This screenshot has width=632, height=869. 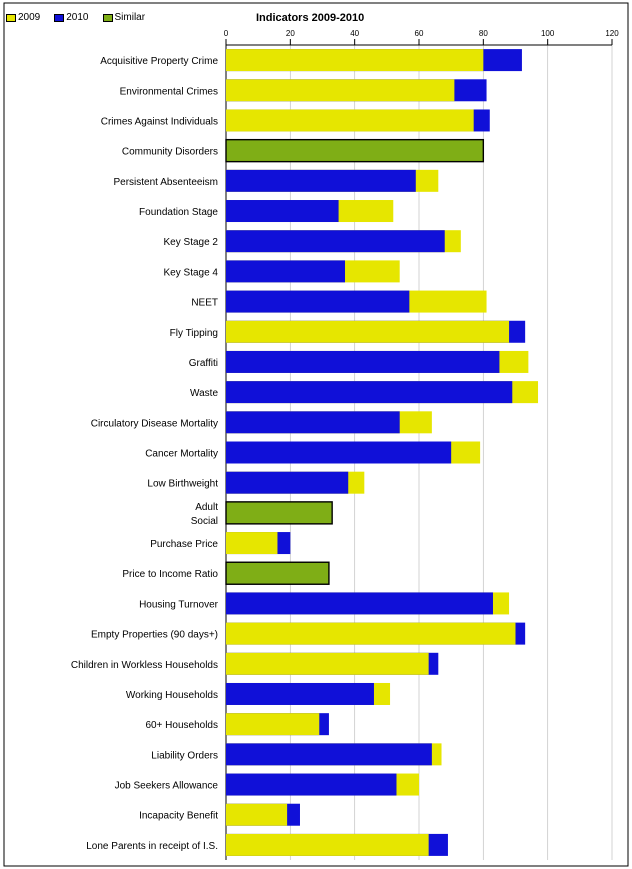 What do you see at coordinates (29, 17) in the screenshot?
I see `legend-label-2009: 2009` at bounding box center [29, 17].